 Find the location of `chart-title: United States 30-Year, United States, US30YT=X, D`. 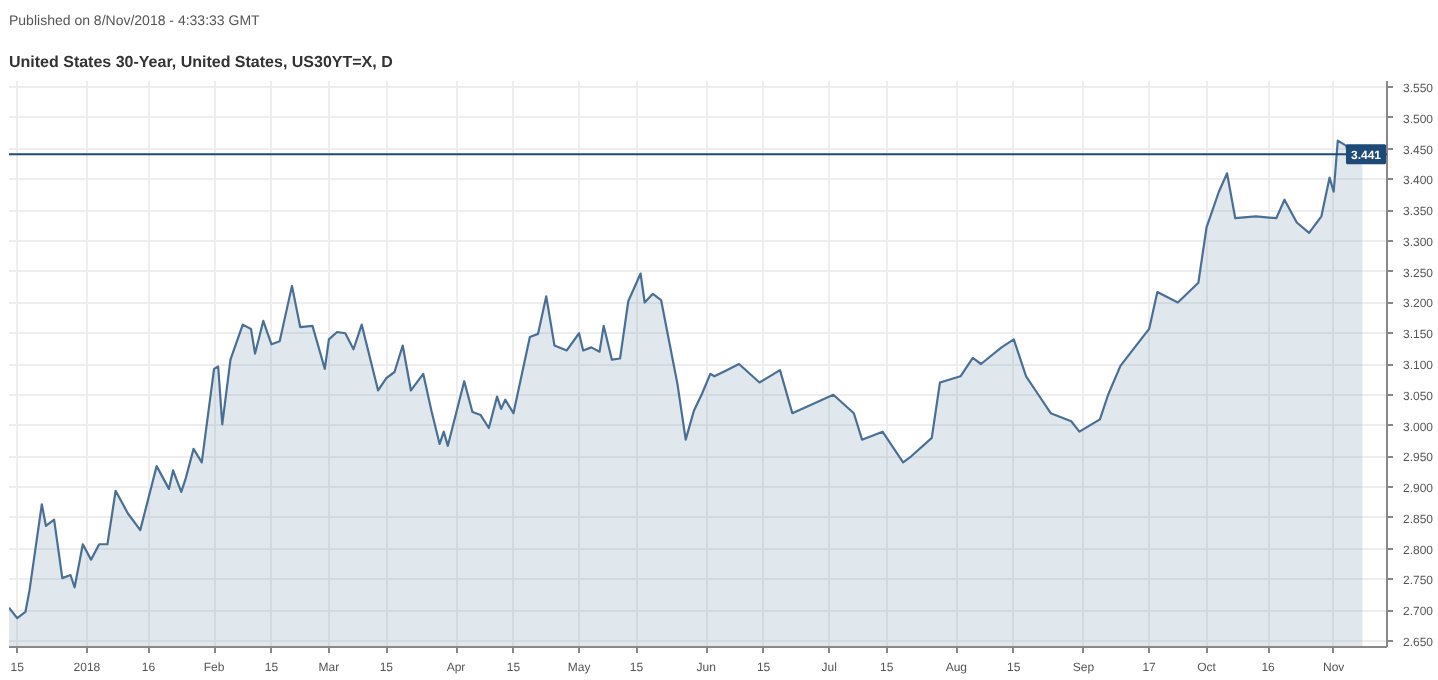

chart-title: United States 30-Year, United States, US30YT=X, D is located at coordinates (201, 62).